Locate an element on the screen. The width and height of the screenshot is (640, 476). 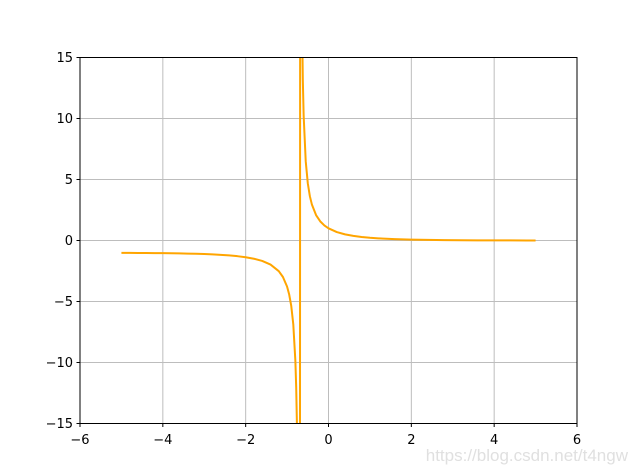
x-tick-label: 0 is located at coordinates (328, 440).